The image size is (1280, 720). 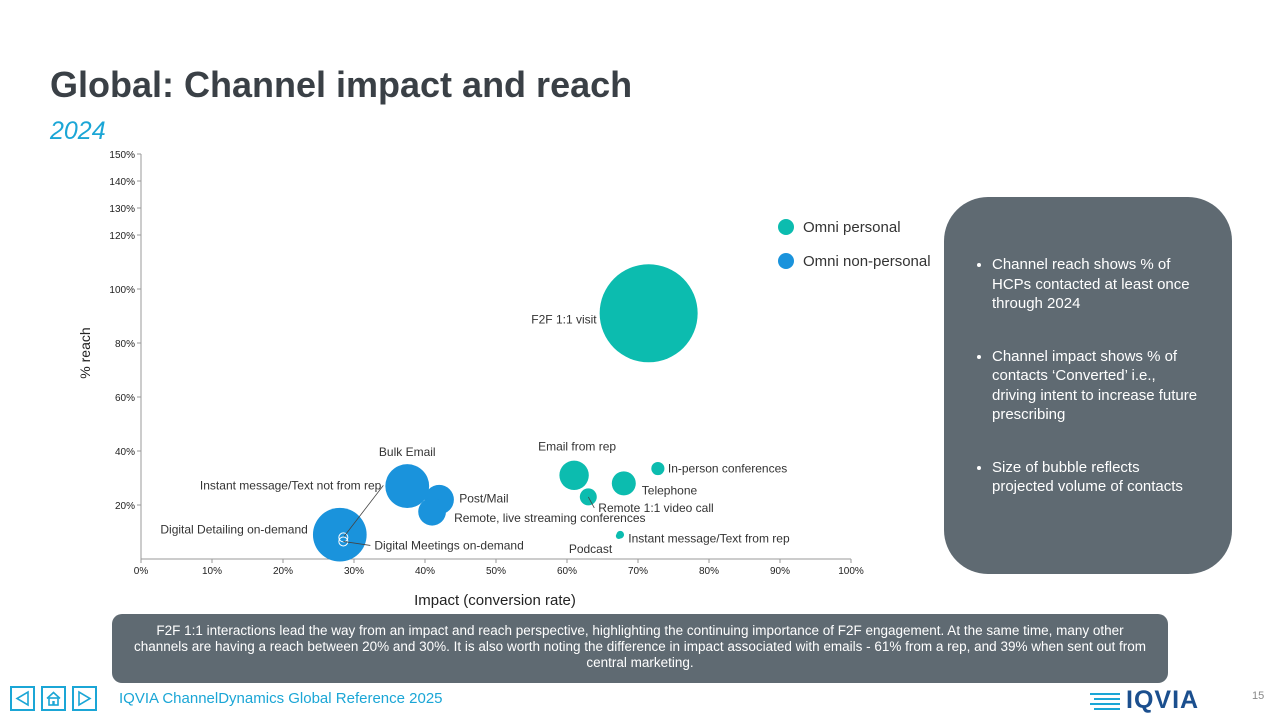 What do you see at coordinates (141, 571) in the screenshot?
I see `x-tick-label: 0%` at bounding box center [141, 571].